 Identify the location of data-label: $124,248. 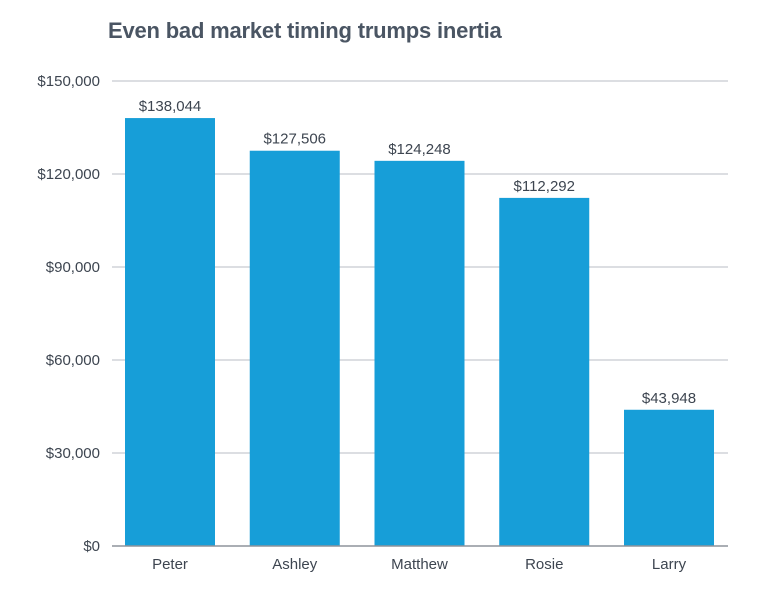
(419, 149).